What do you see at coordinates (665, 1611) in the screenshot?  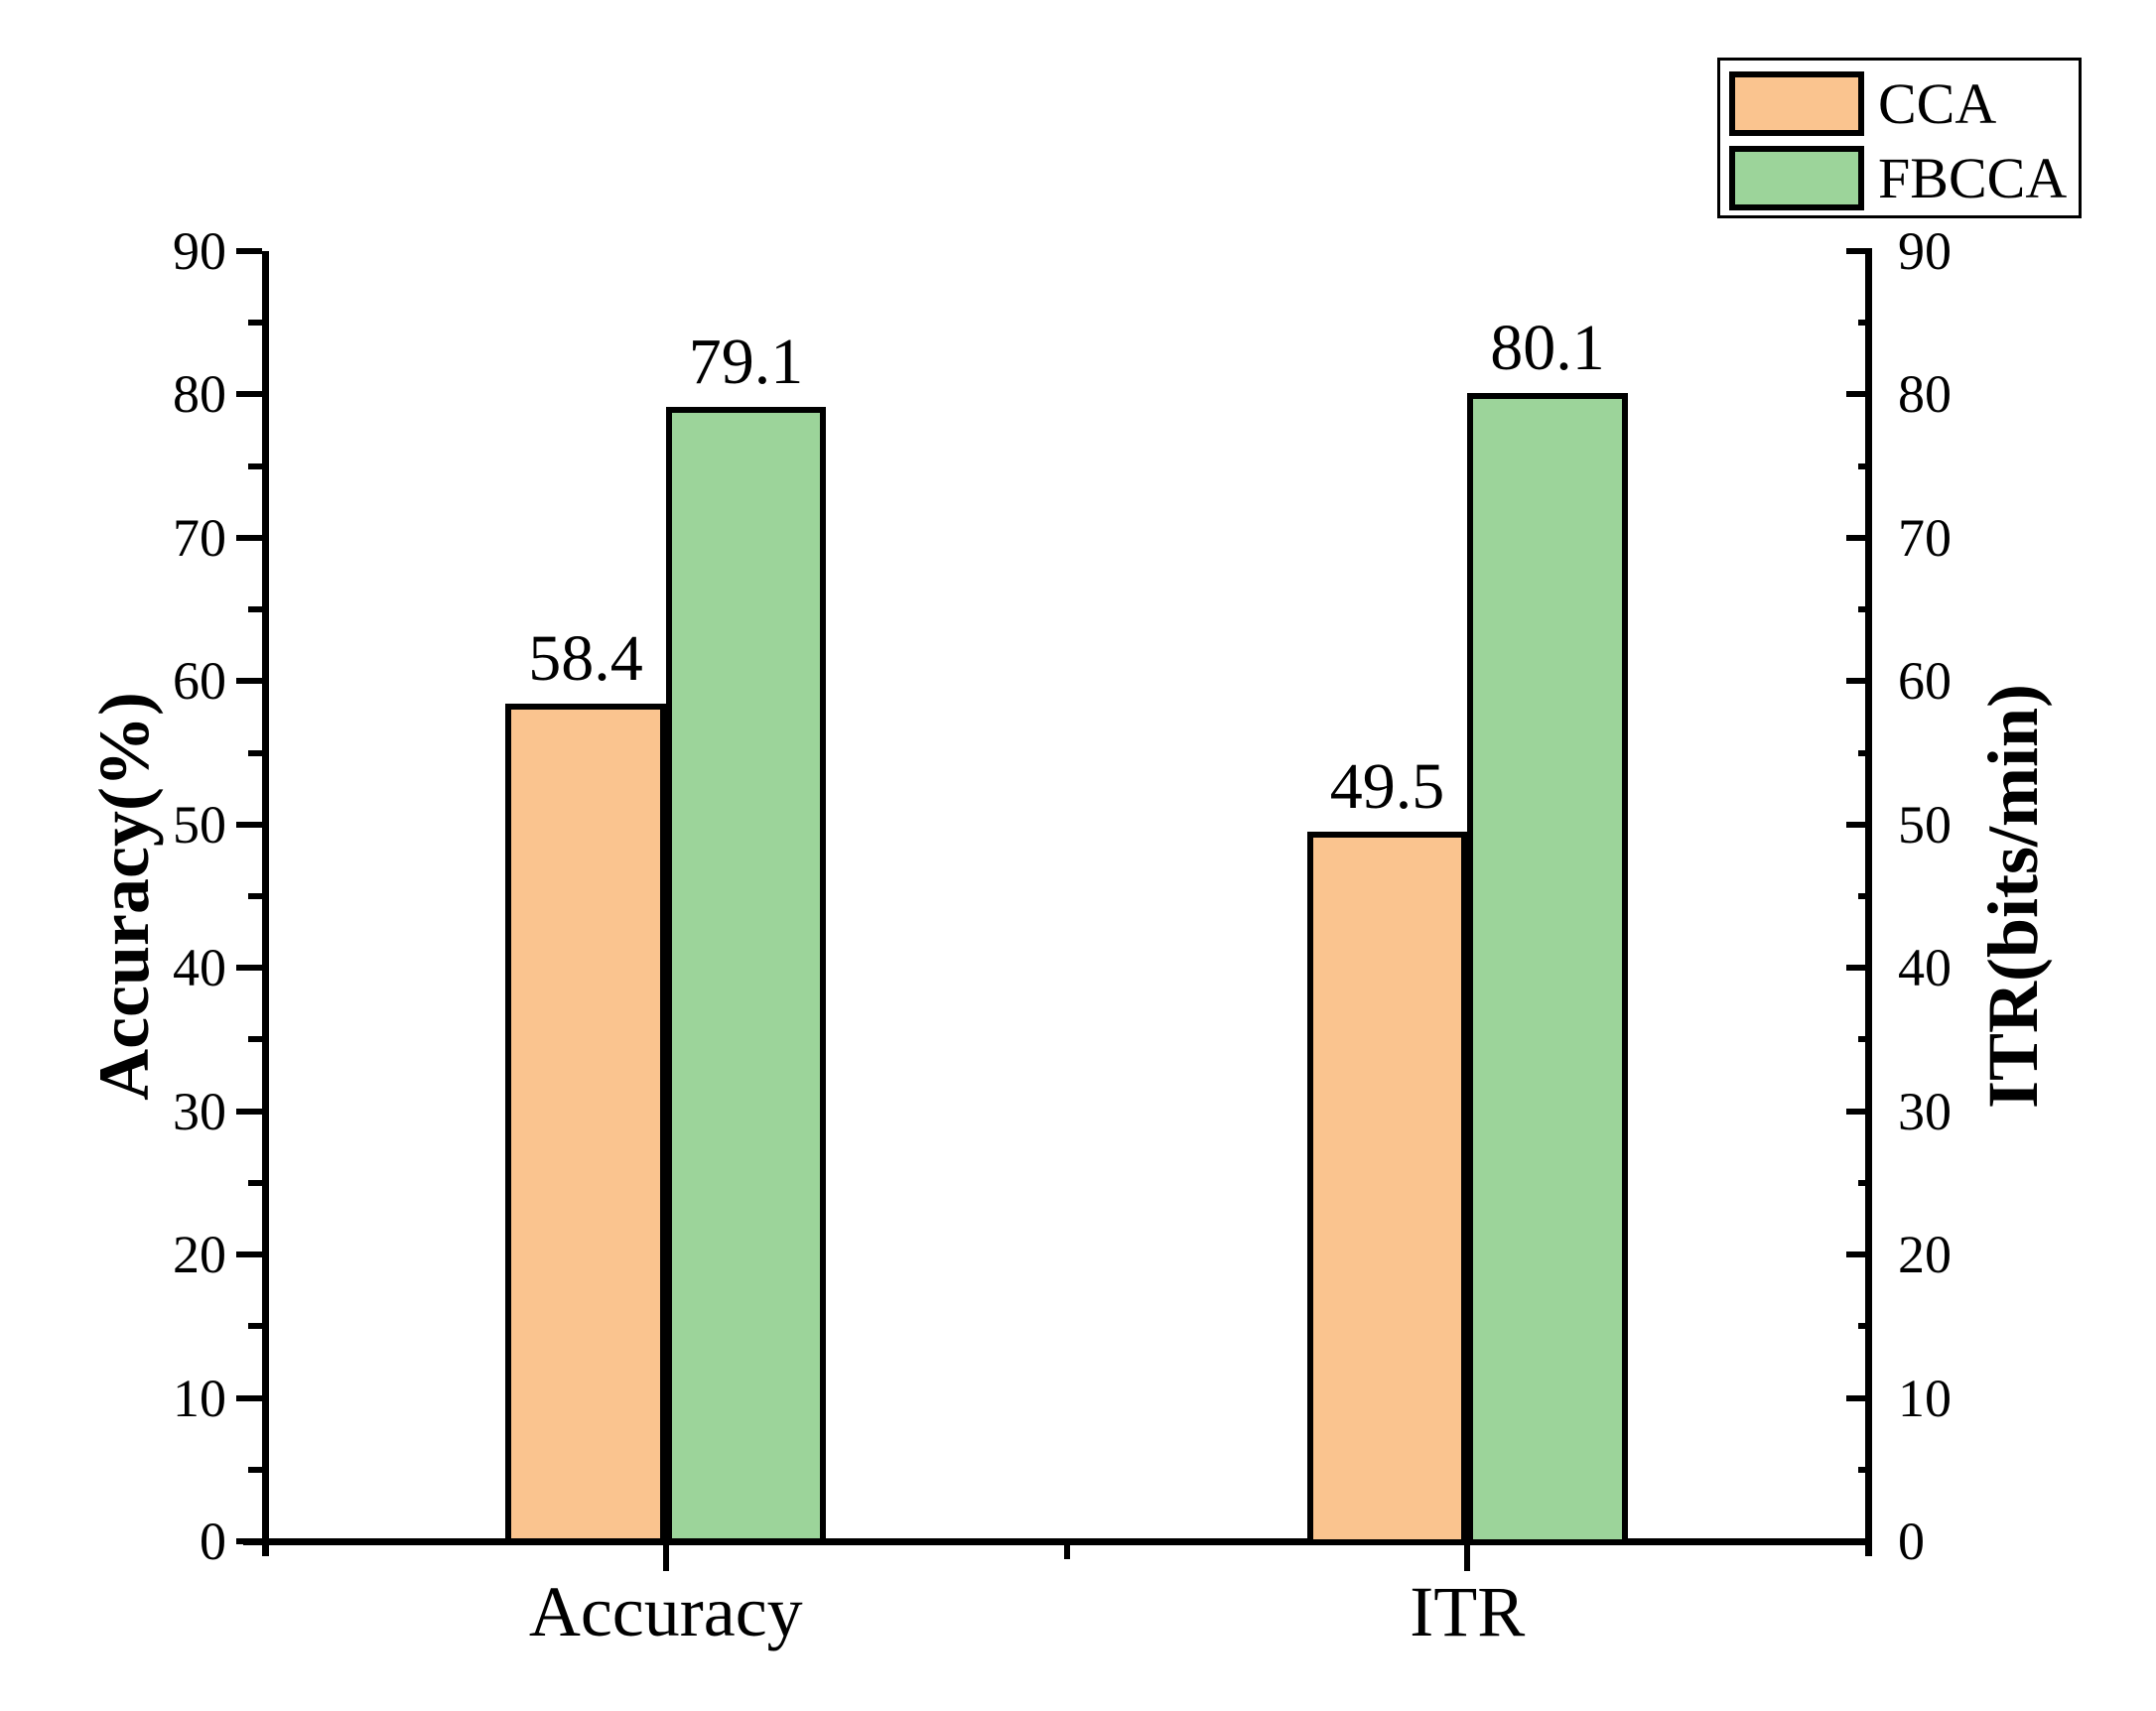 I see `category-label-accuracy: Accuracy` at bounding box center [665, 1611].